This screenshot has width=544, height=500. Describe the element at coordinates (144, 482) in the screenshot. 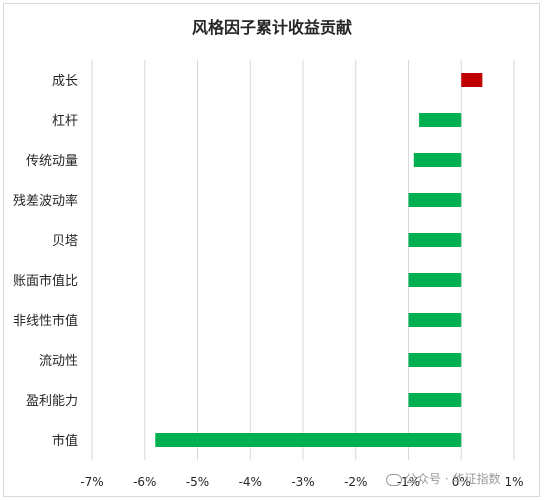

I see `x-tick-label: -6%` at that location.